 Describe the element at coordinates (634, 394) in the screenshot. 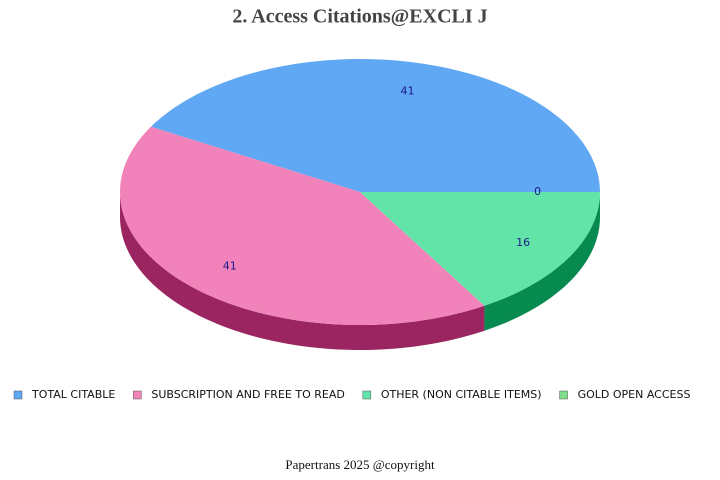

I see `legend-label: GOLD OPEN ACCESS` at that location.